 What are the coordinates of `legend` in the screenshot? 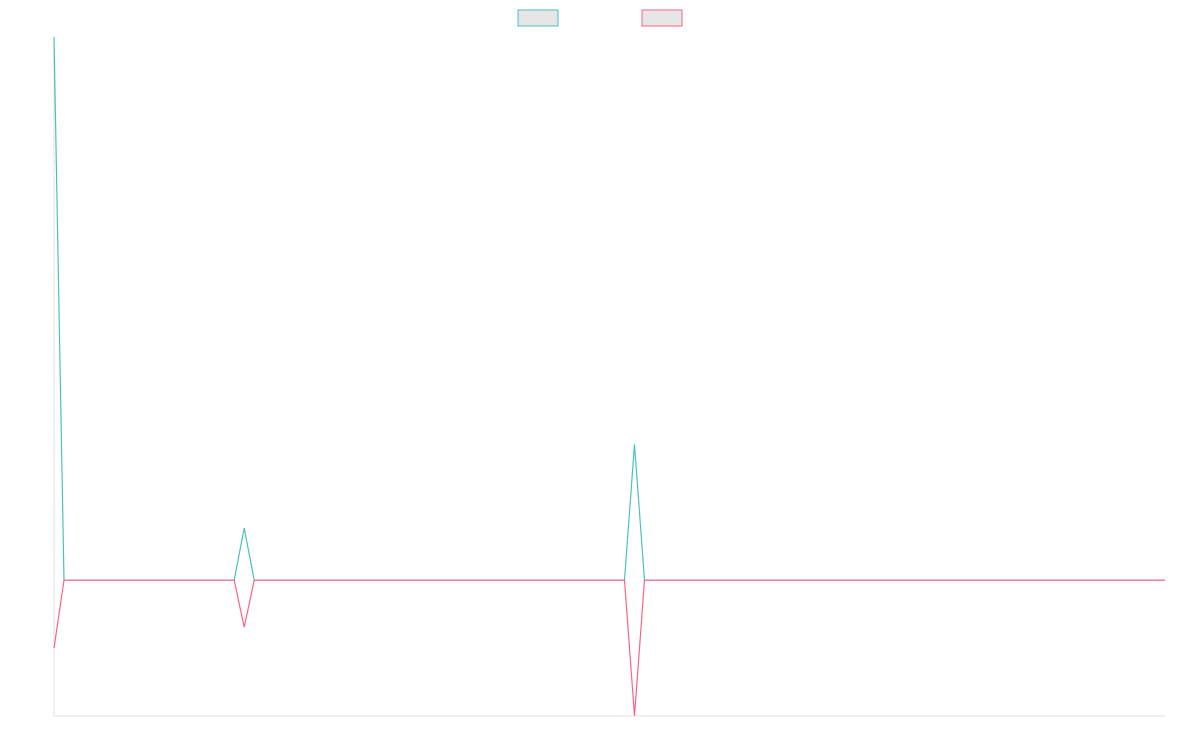 It's located at (600, 18).